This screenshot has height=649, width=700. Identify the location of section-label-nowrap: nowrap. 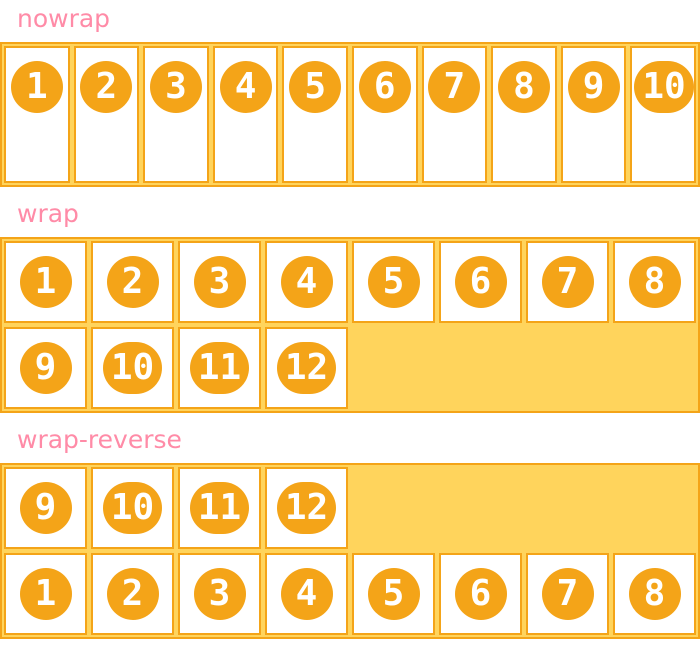
(64, 18).